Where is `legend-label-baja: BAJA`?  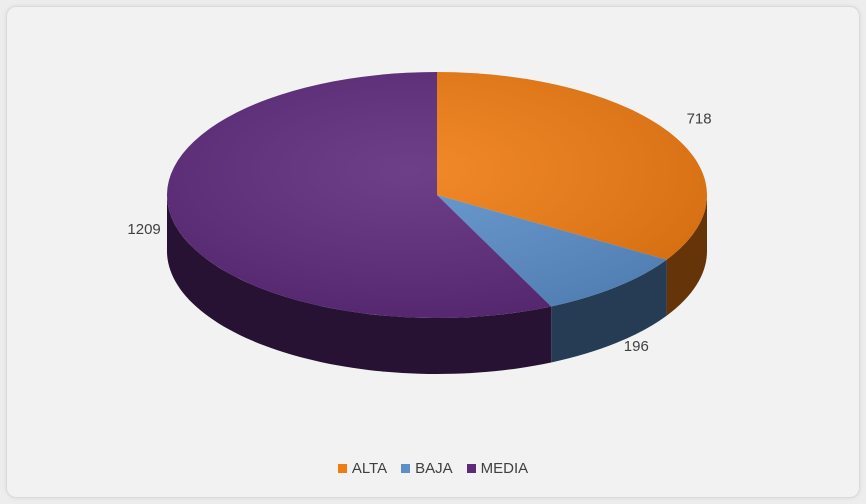
legend-label-baja: BAJA is located at coordinates (434, 468).